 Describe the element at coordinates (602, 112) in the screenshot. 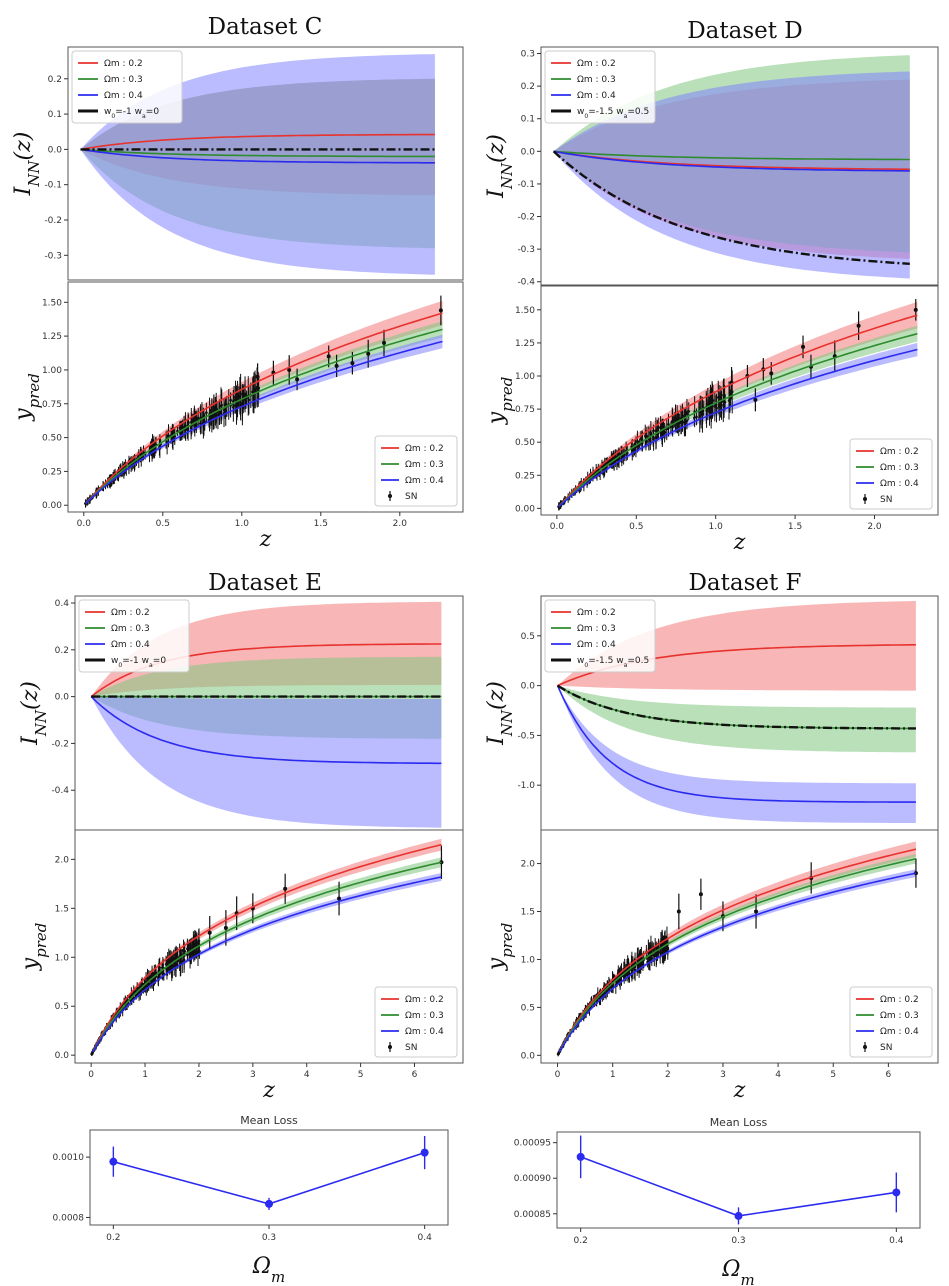

I see `label-part: =-1.5` at that location.